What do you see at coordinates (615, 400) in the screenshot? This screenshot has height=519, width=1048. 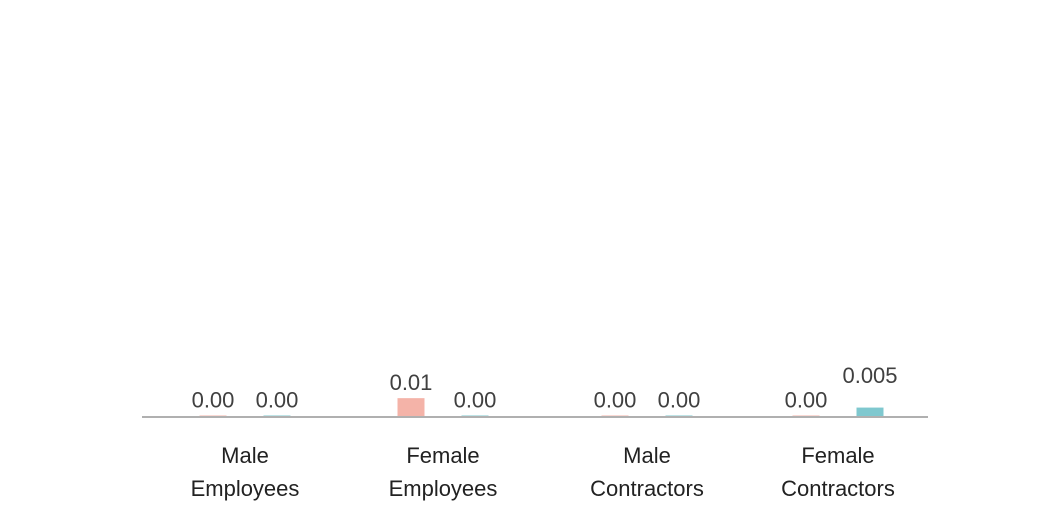 I see `value-label-s1-c3: 0.00` at bounding box center [615, 400].